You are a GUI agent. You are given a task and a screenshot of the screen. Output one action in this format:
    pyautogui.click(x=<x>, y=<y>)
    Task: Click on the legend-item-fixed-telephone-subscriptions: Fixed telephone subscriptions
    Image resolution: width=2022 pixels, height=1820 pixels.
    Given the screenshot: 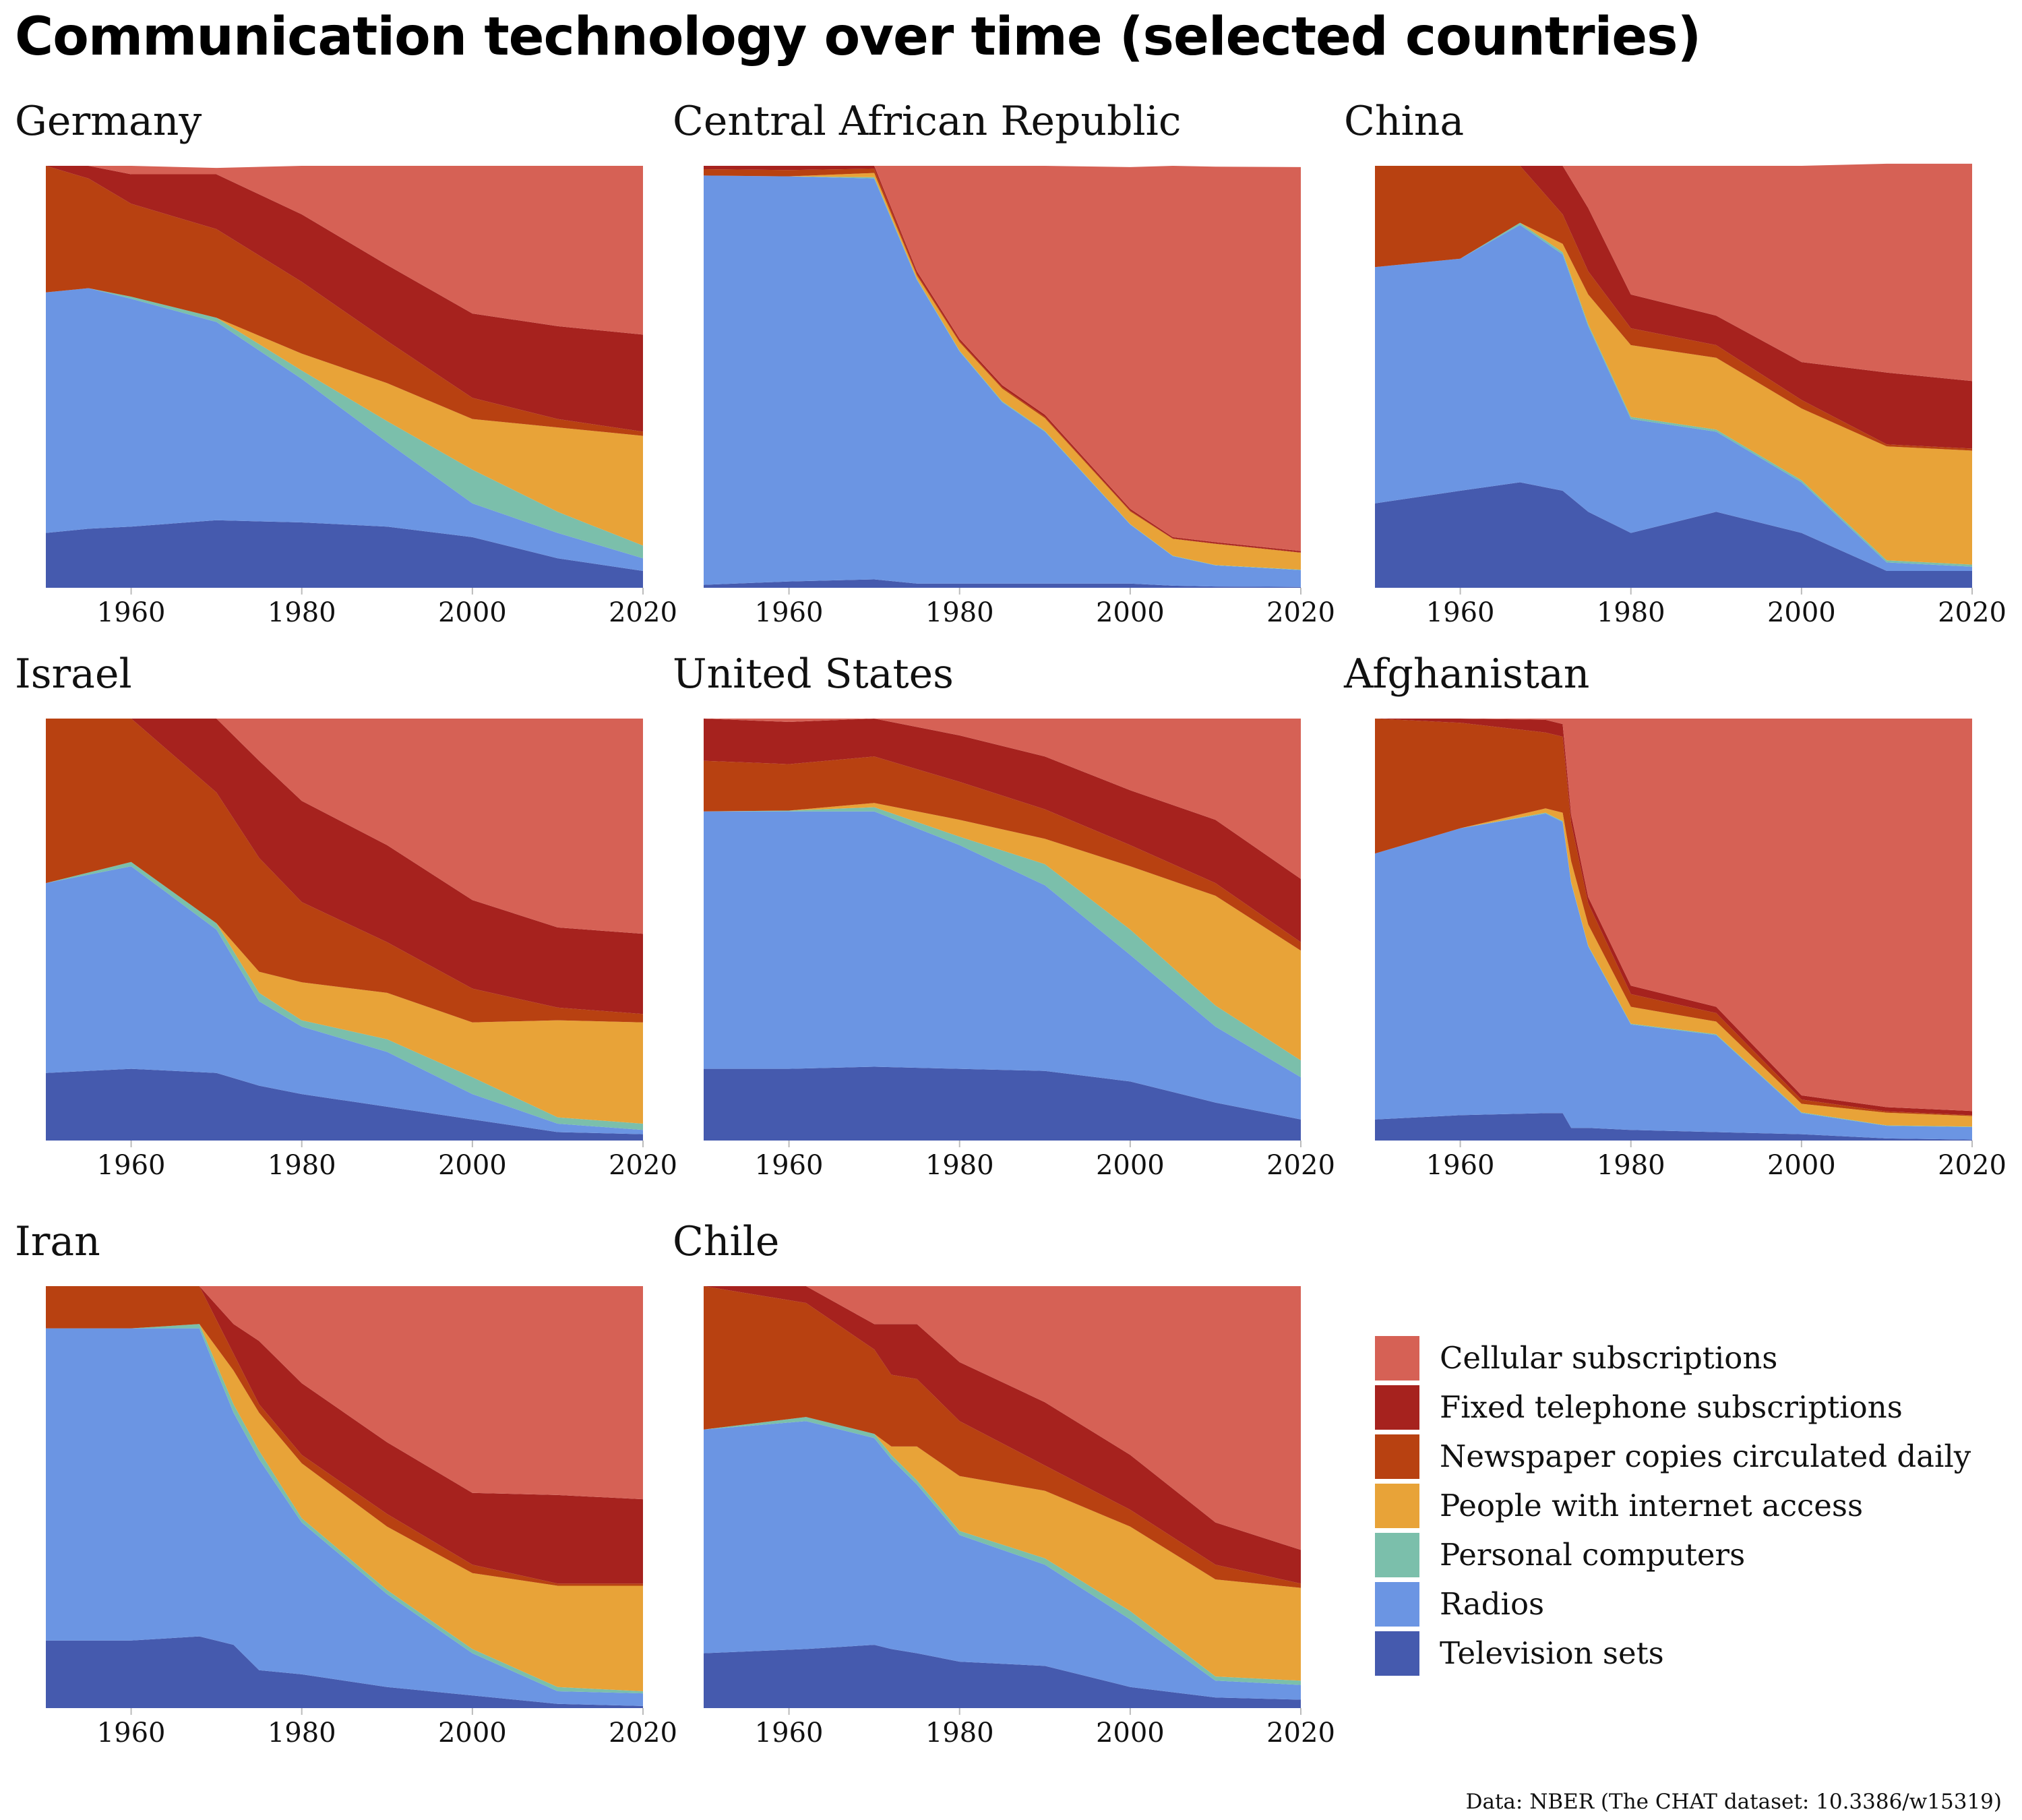 What is the action you would take?
    pyautogui.click(x=1695, y=1407)
    